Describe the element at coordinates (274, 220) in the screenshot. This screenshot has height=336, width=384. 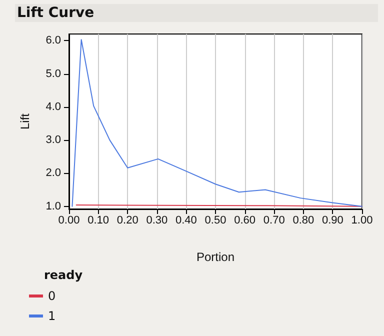
I see `x-tick-label: 0.70` at that location.